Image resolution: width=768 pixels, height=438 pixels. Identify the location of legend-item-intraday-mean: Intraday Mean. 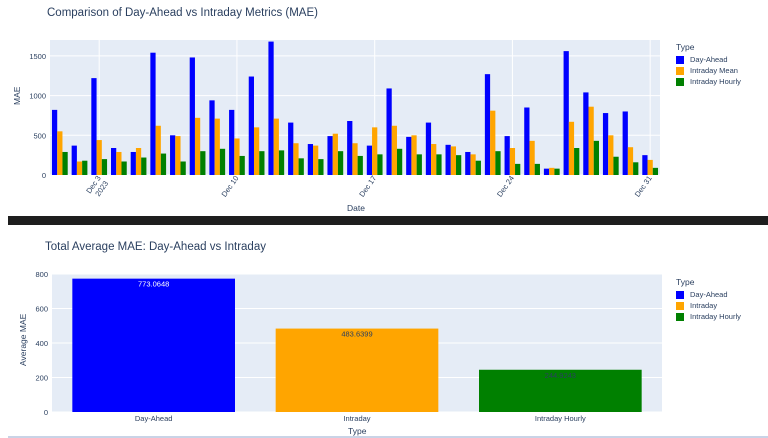
(708, 70).